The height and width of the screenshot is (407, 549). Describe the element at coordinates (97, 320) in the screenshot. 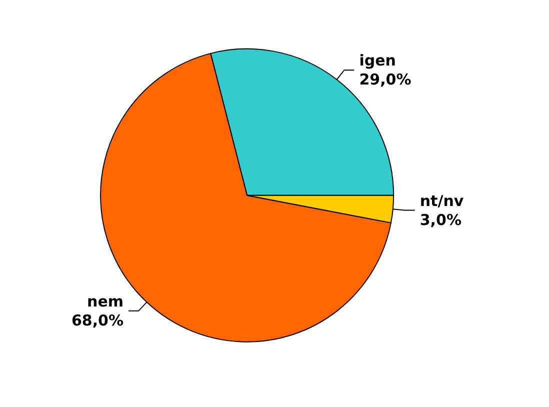

I see `data-label: 68,0%` at that location.